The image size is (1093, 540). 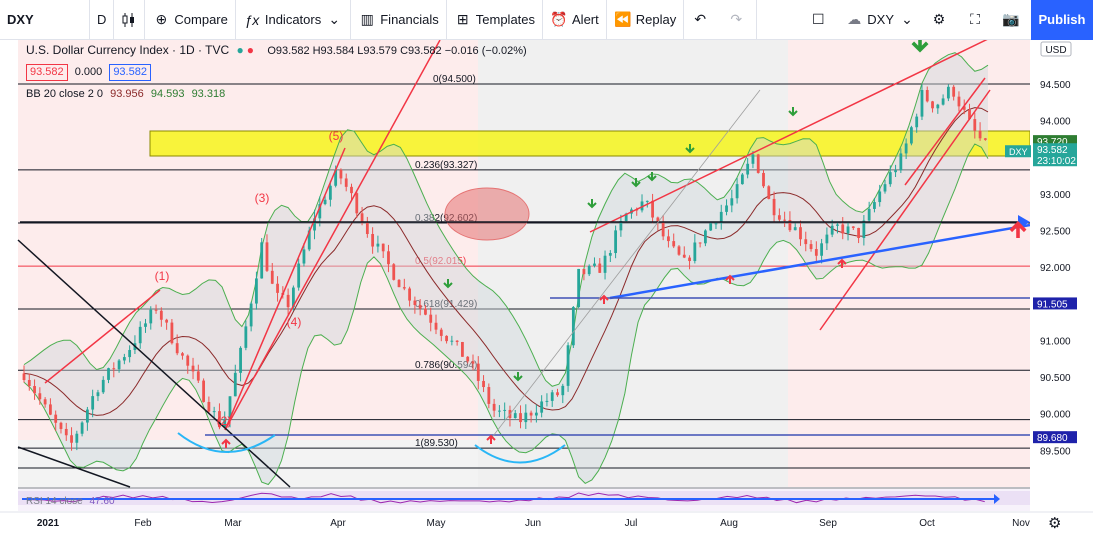 What do you see at coordinates (941, 20) in the screenshot?
I see `settings-button: ⚙` at bounding box center [941, 20].